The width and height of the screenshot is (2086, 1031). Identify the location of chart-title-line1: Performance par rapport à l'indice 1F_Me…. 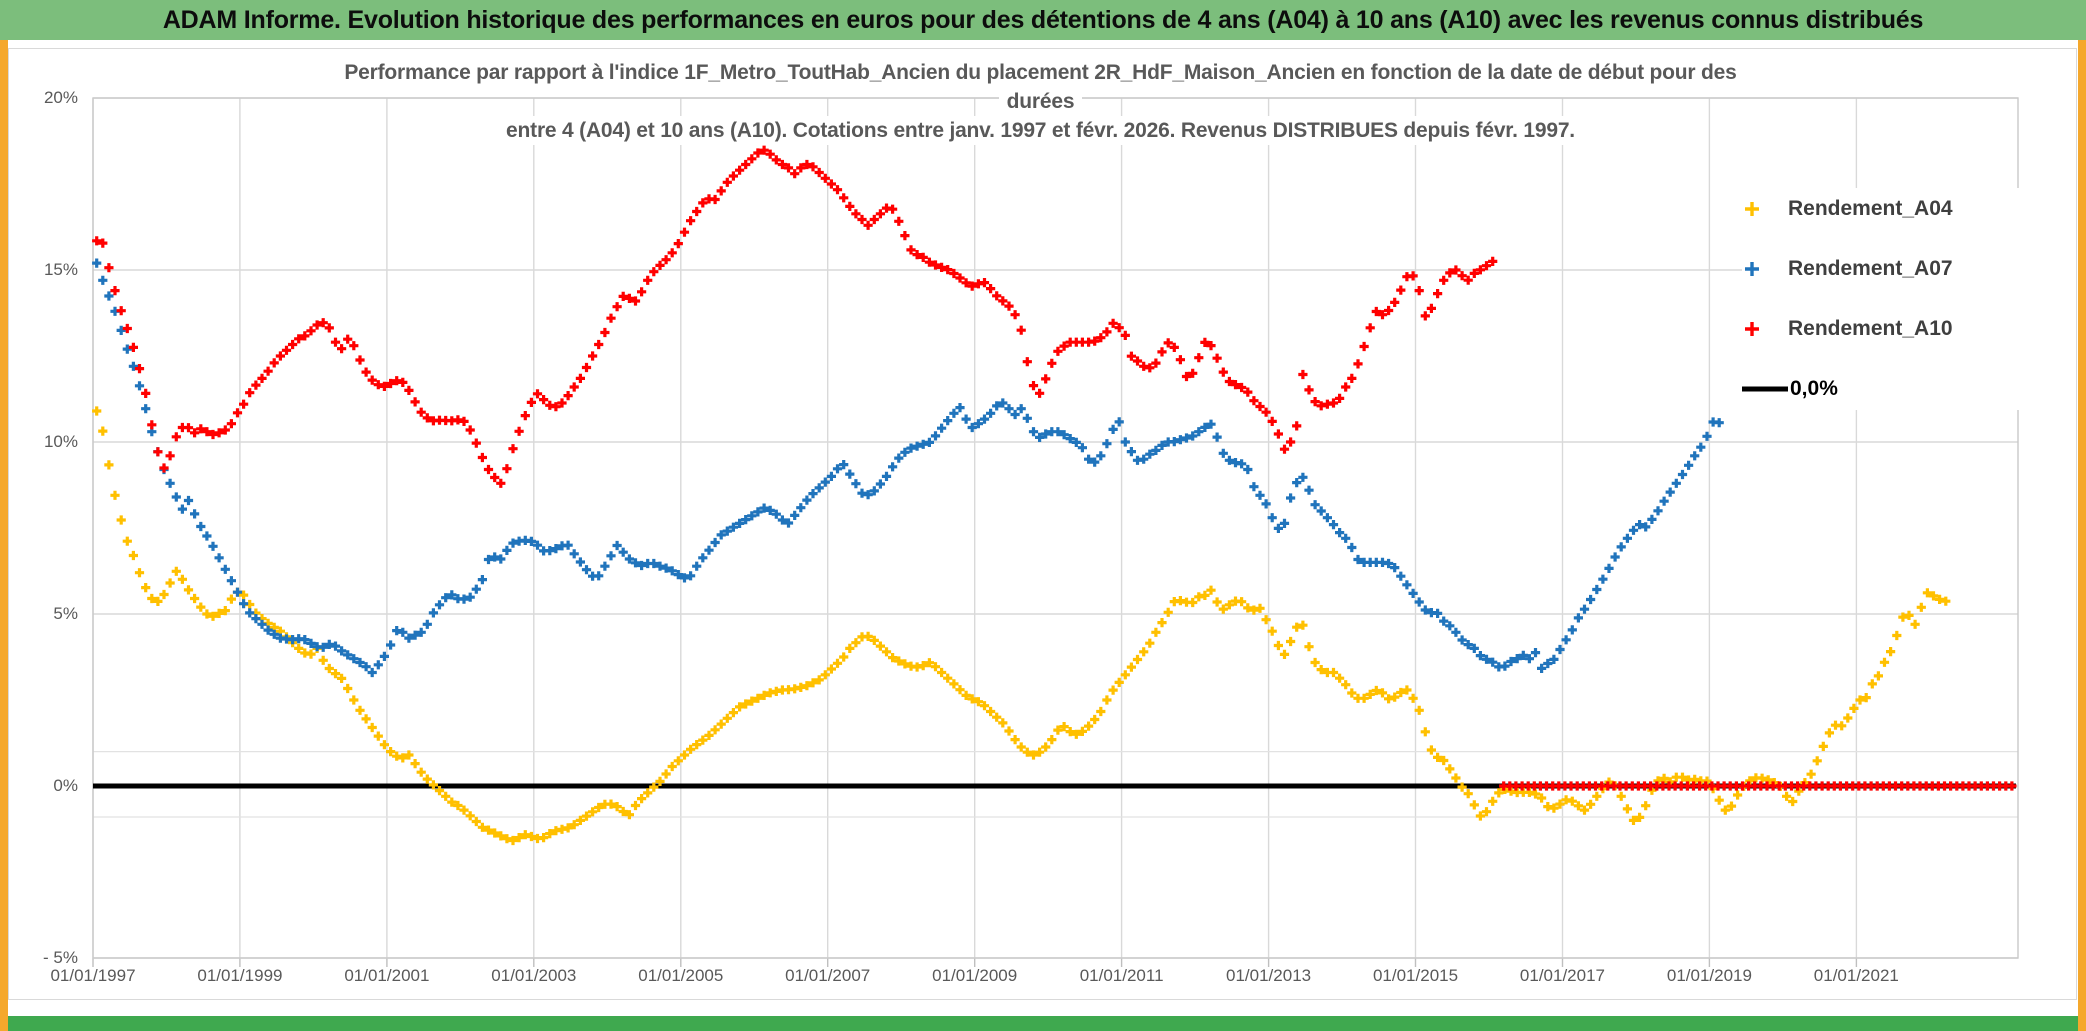
(1040, 72).